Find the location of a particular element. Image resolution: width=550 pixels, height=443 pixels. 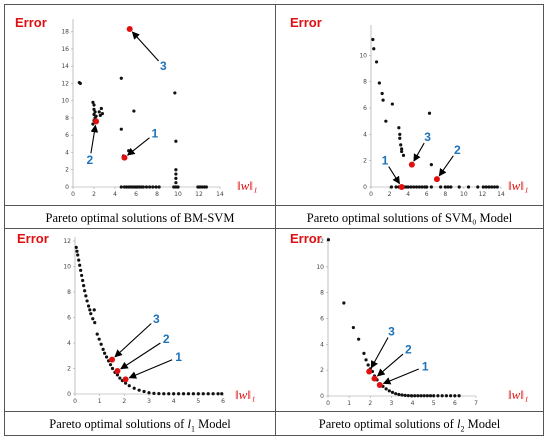

x-tick-label: 6 is located at coordinates (223, 401).